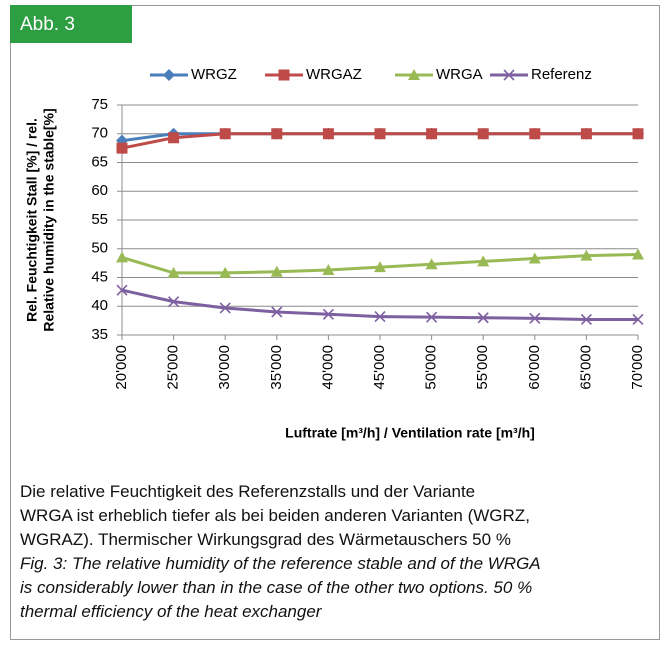 The image size is (670, 646). I want to click on legend-label: Referenz, so click(561, 74).